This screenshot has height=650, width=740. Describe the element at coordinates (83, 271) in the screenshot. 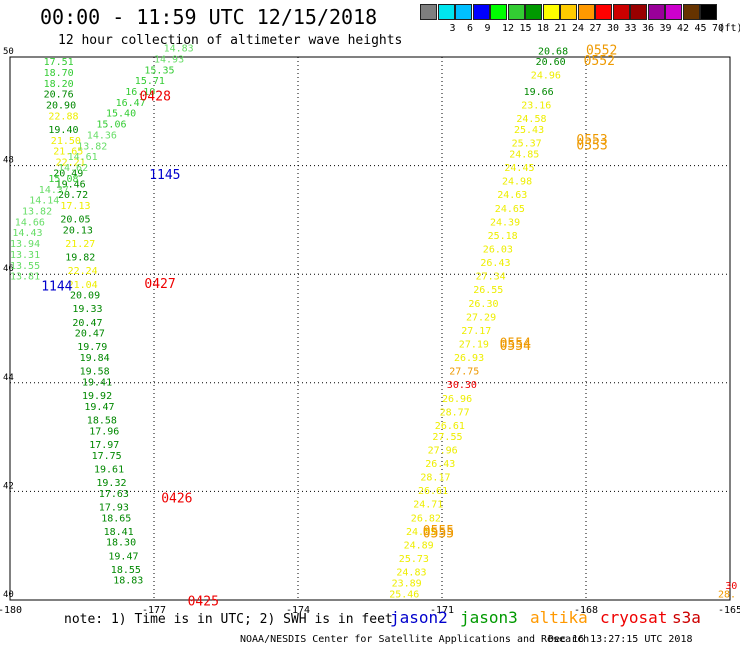

I see `swh-value: 22.24` at that location.